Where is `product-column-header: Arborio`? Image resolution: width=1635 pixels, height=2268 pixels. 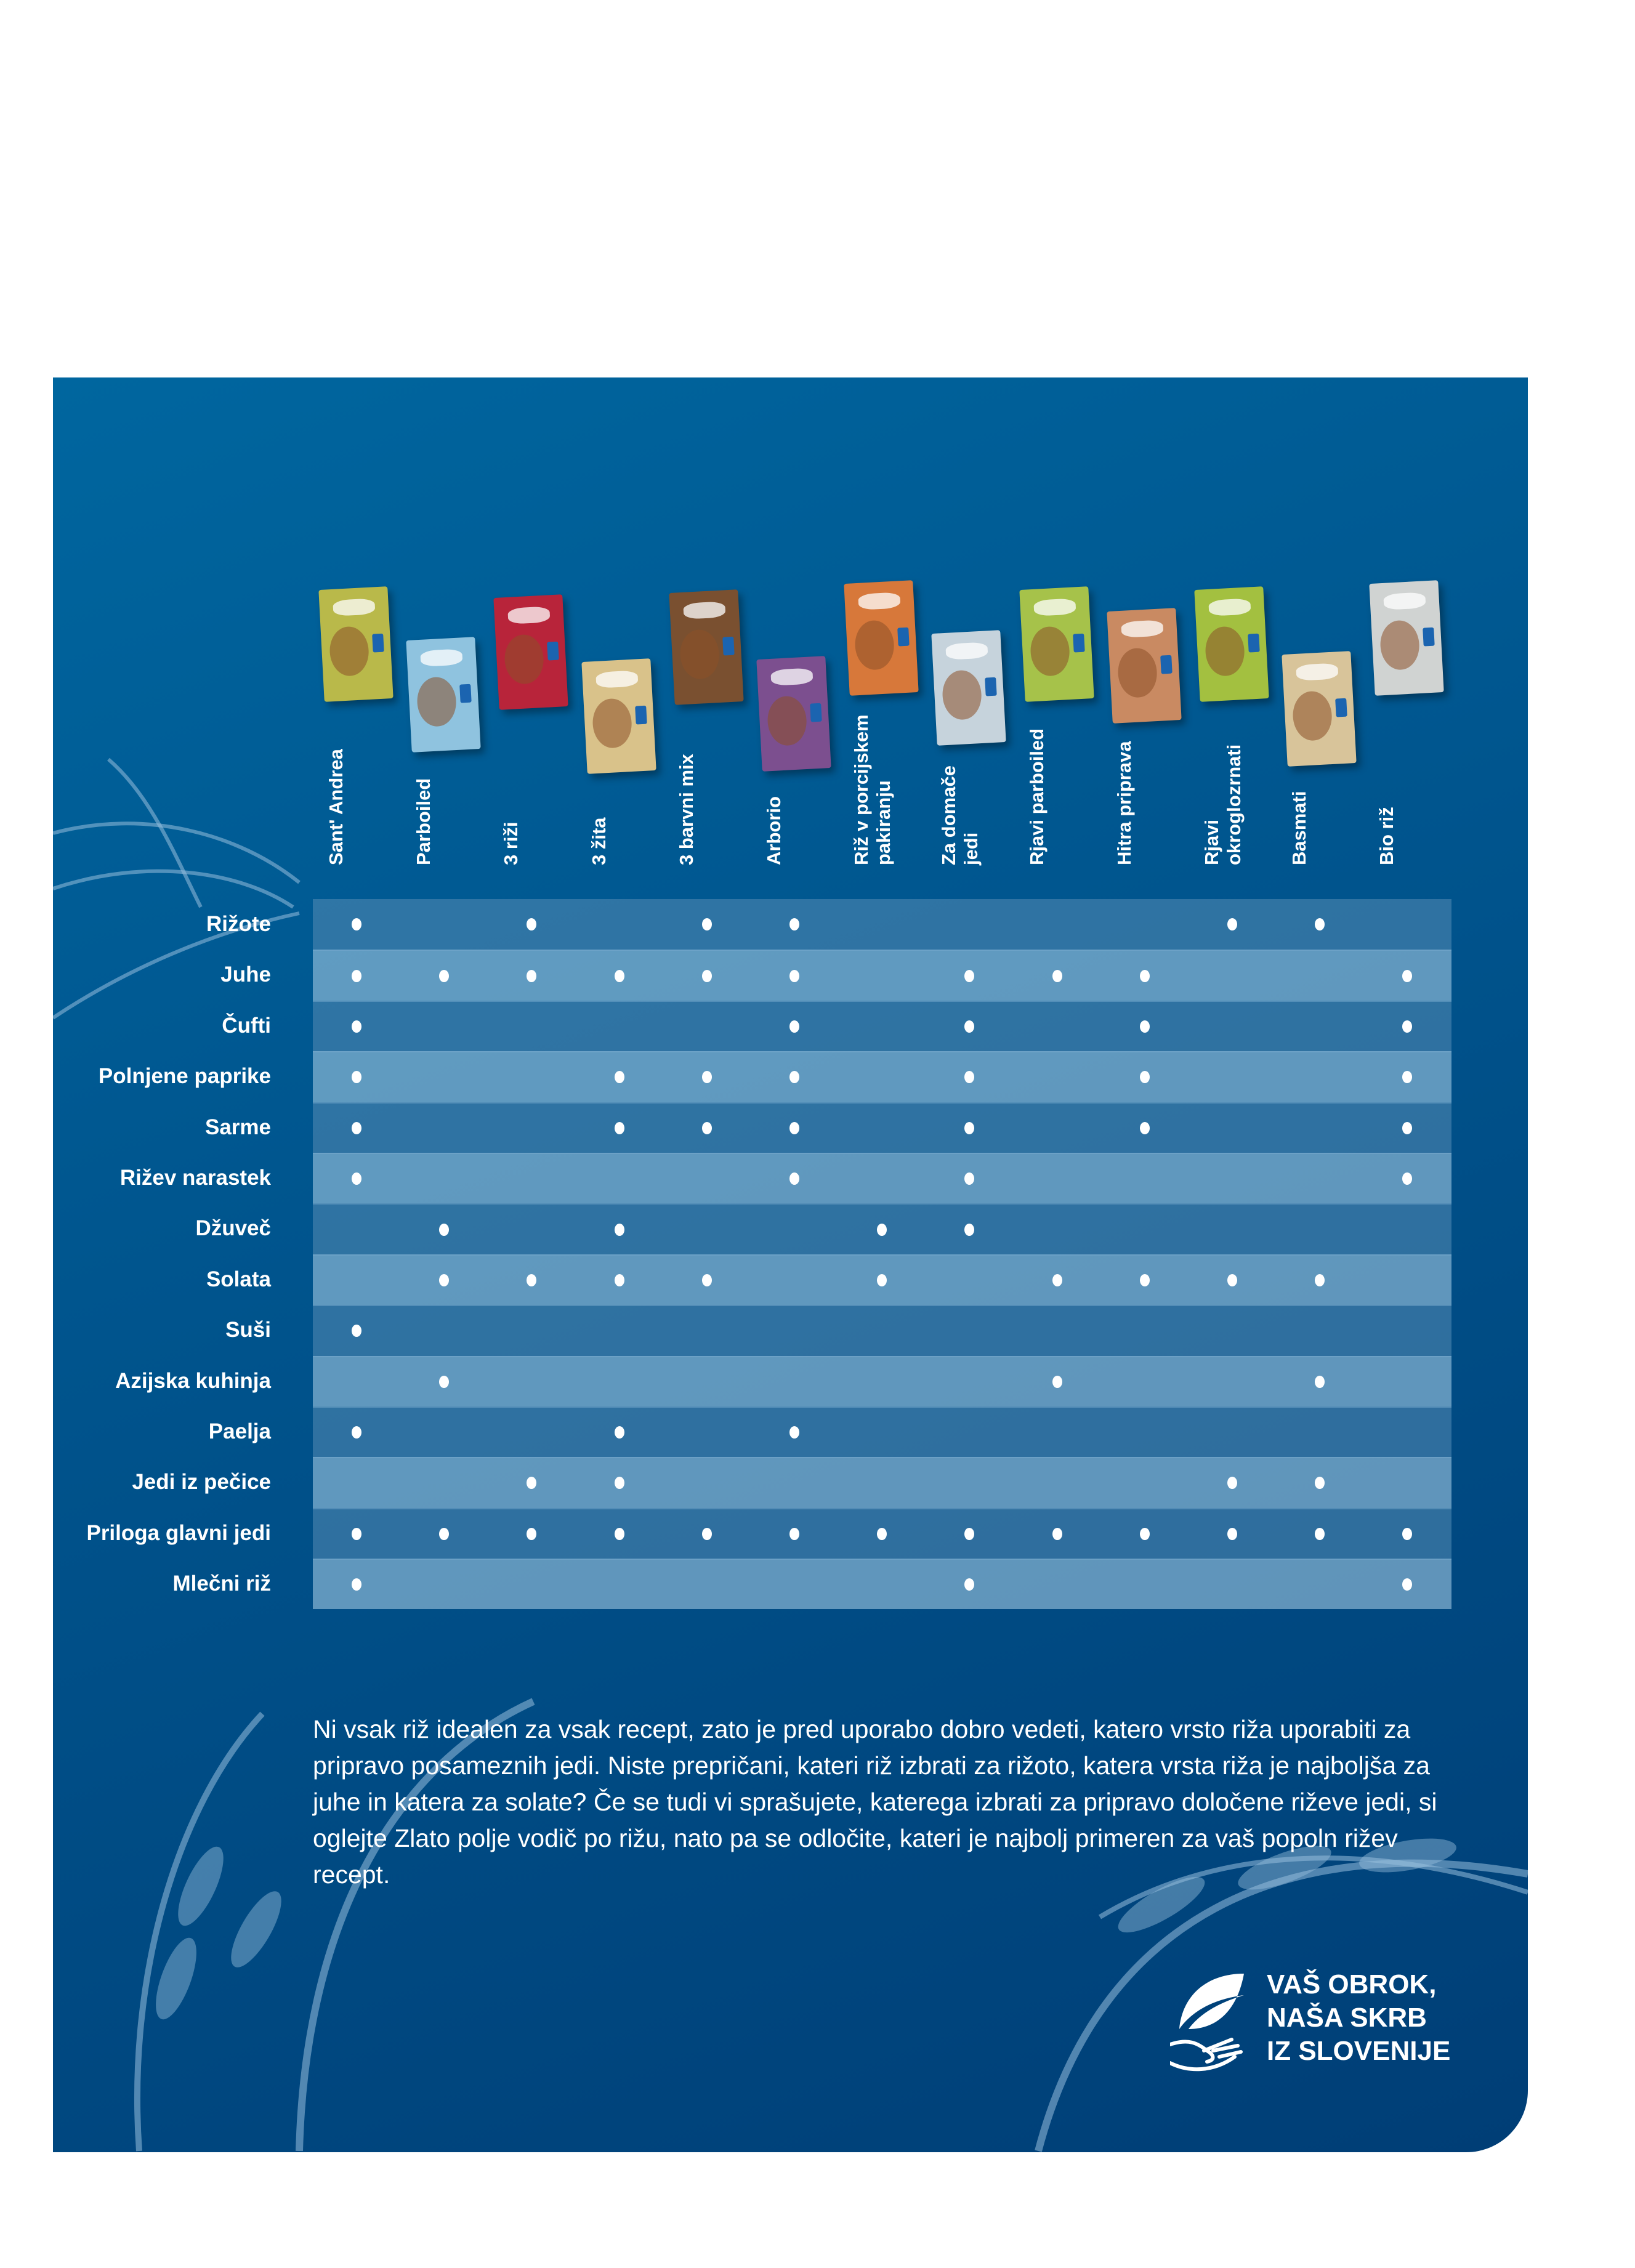 product-column-header: Arborio is located at coordinates (794, 759).